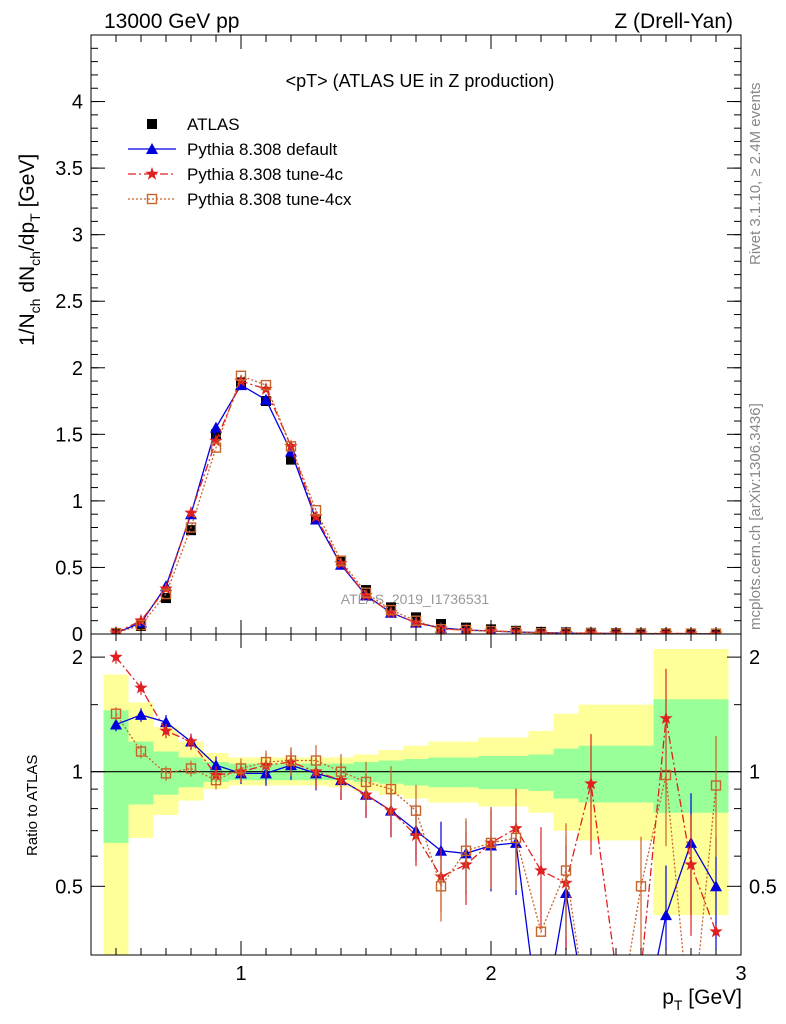 The width and height of the screenshot is (786, 1024). I want to click on ratio-y-tick-label-left: 1, so click(77, 773).